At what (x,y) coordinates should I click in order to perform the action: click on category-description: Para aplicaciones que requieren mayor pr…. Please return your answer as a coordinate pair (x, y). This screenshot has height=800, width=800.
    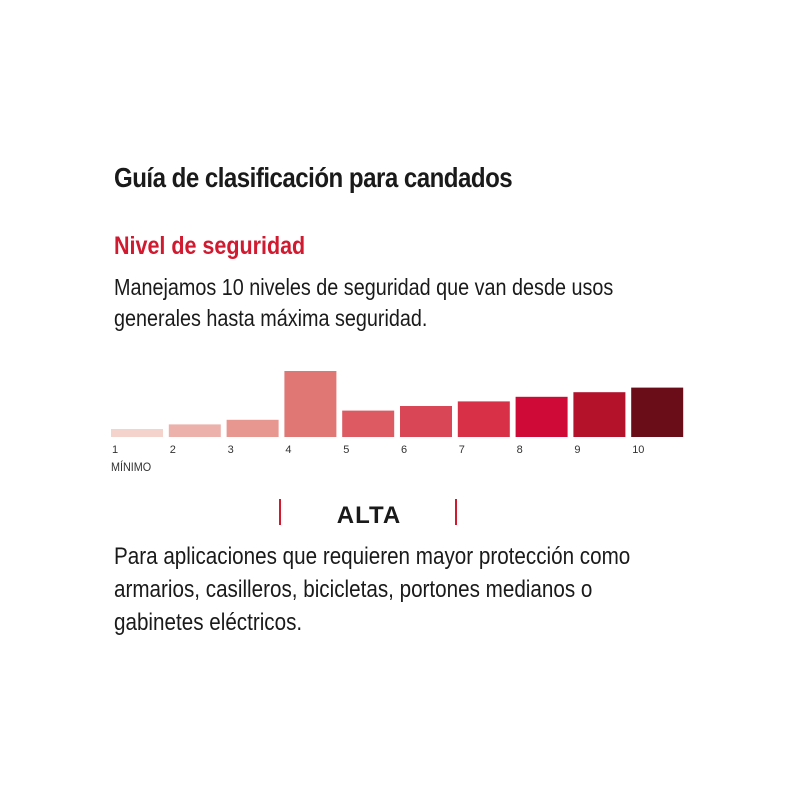
    Looking at the image, I should click on (372, 589).